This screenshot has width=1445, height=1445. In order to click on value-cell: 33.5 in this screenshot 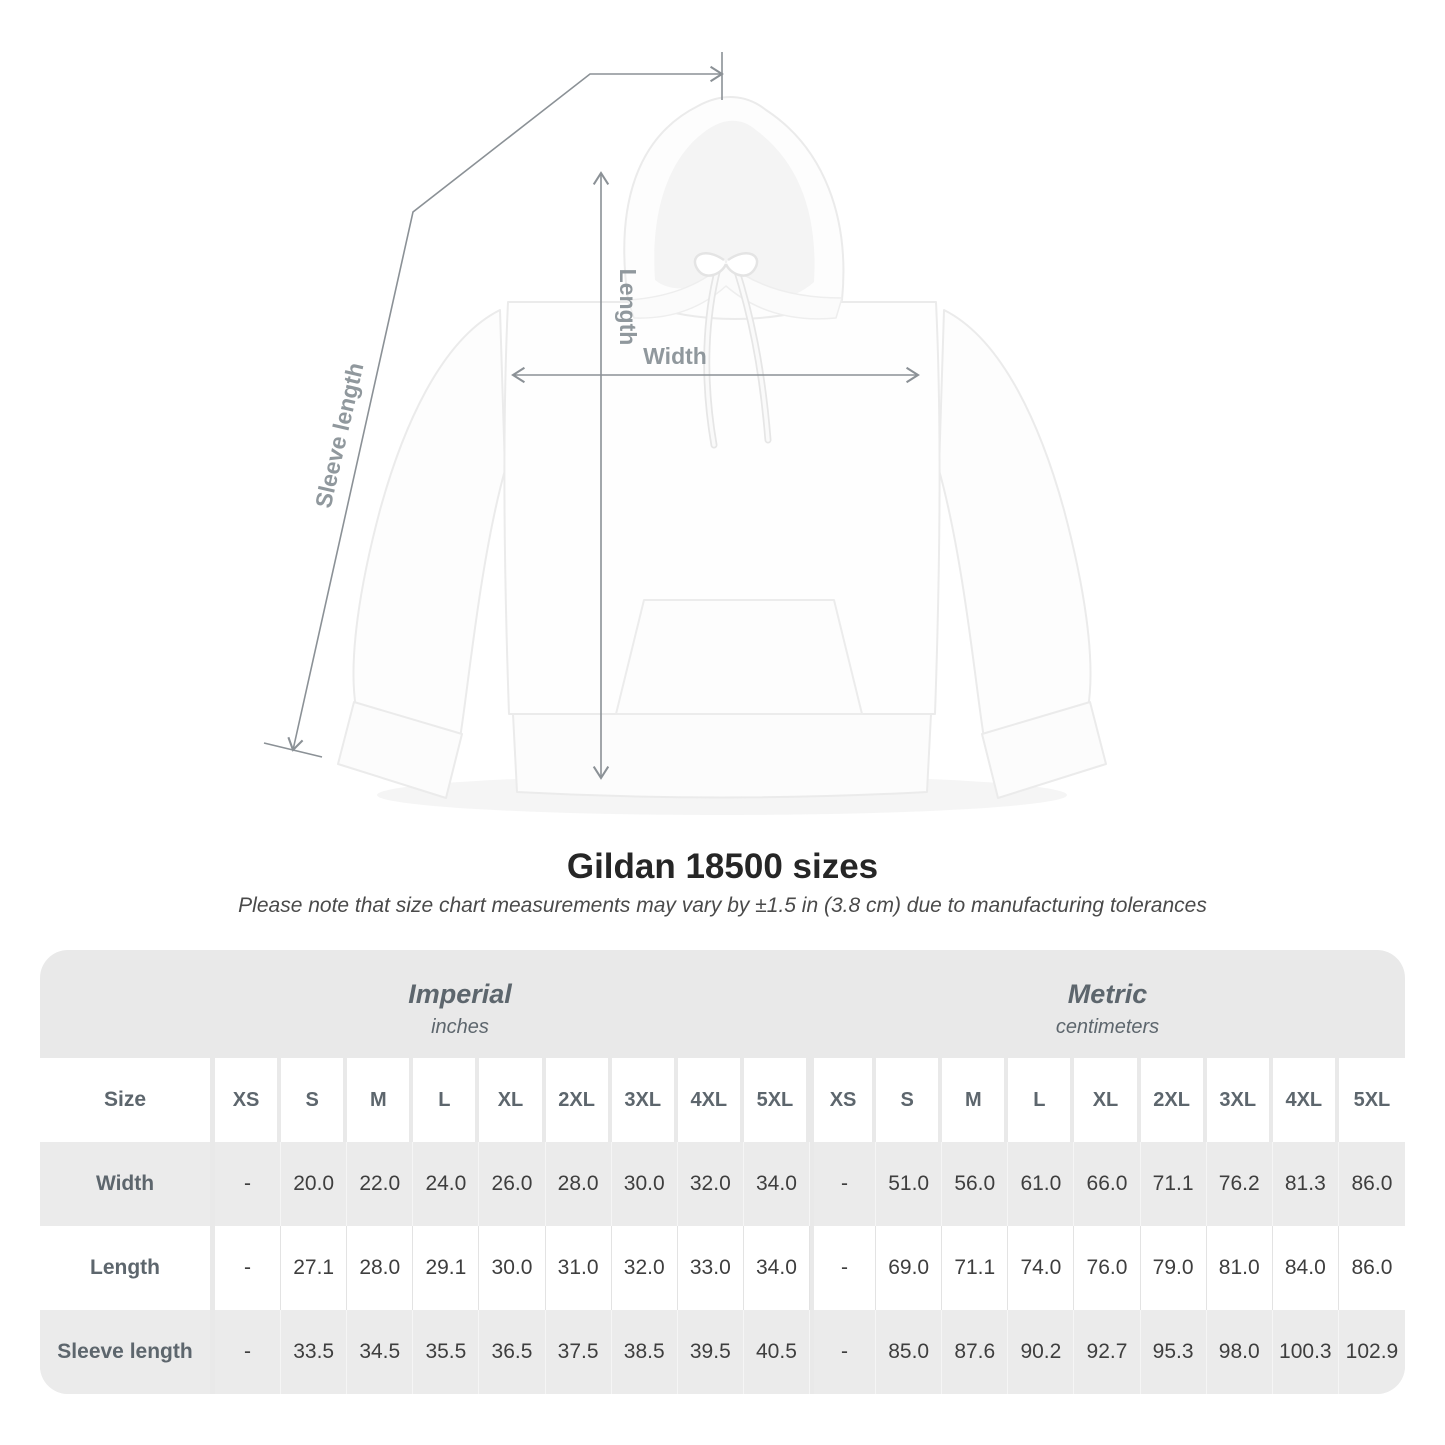, I will do `click(314, 1352)`.